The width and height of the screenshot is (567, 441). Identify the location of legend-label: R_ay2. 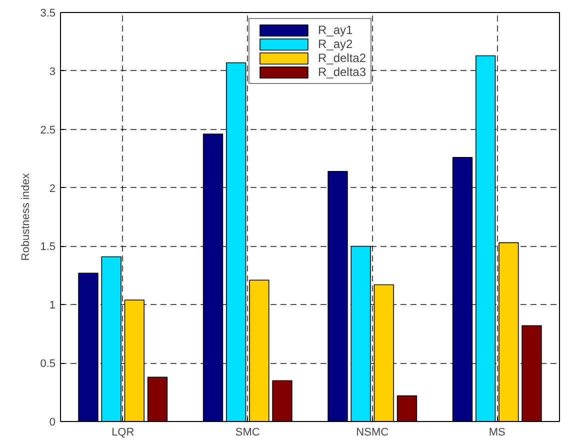
(335, 44).